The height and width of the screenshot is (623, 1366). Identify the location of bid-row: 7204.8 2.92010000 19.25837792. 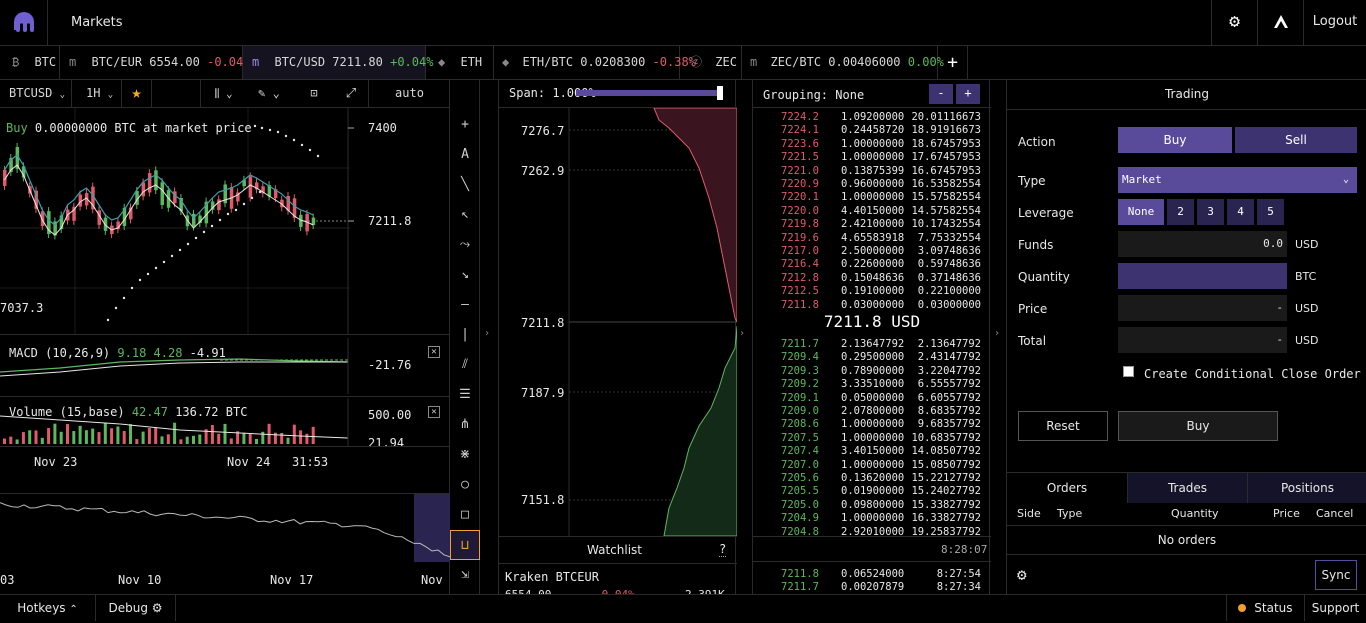
(872, 532).